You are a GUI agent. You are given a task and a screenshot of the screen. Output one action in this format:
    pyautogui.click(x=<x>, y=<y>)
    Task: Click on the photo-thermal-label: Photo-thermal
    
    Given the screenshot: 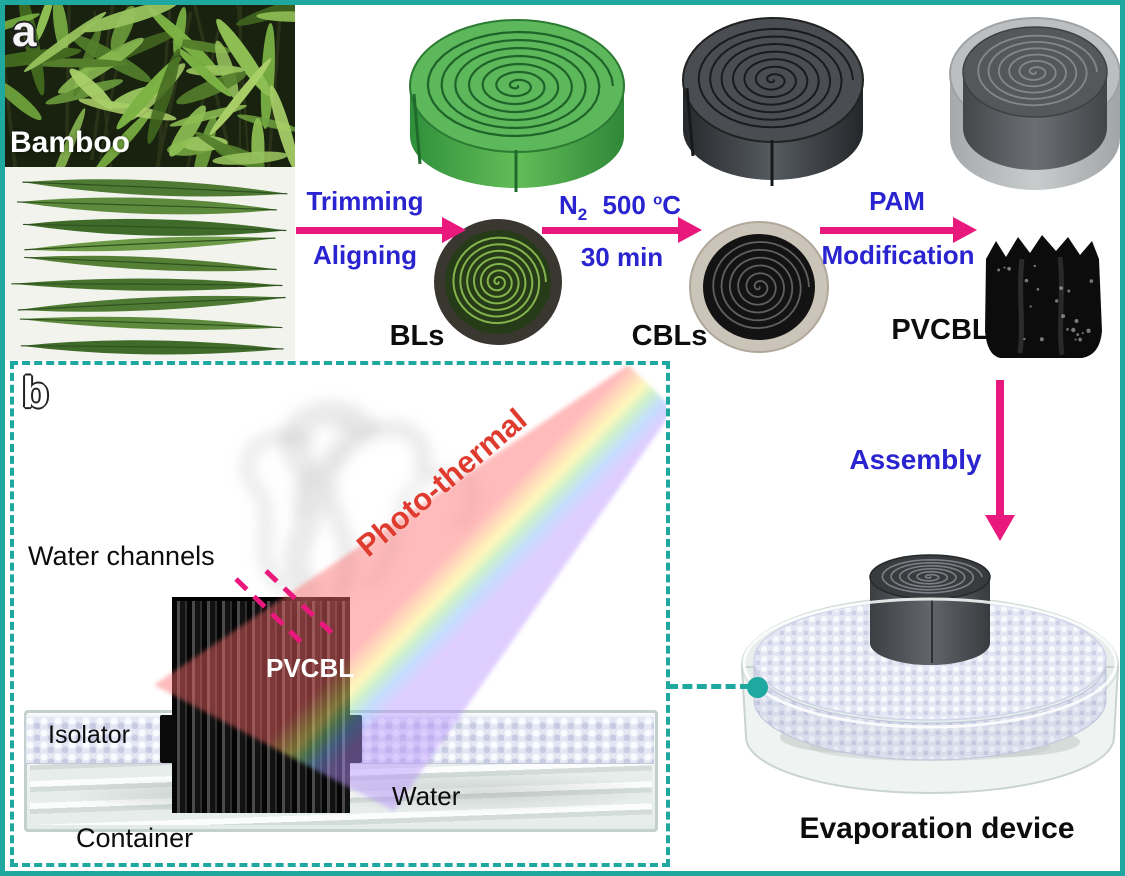 What is the action you would take?
    pyautogui.click(x=441, y=482)
    